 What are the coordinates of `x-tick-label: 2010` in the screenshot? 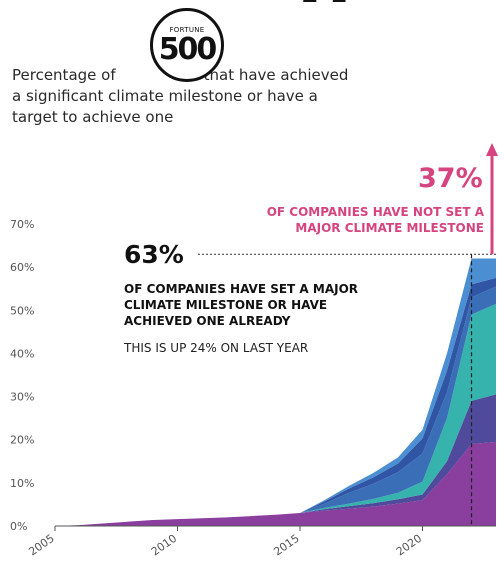 It's located at (164, 545).